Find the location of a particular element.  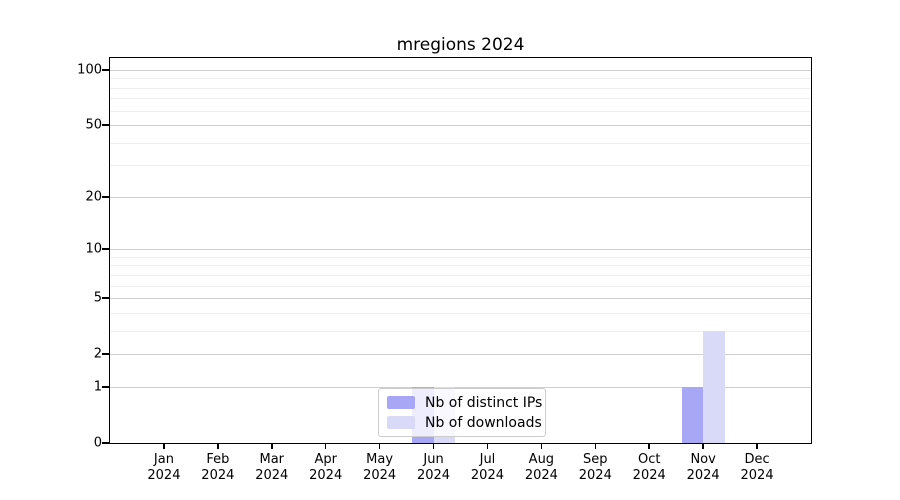

legend-swatch-distinct-ips is located at coordinates (401, 402).